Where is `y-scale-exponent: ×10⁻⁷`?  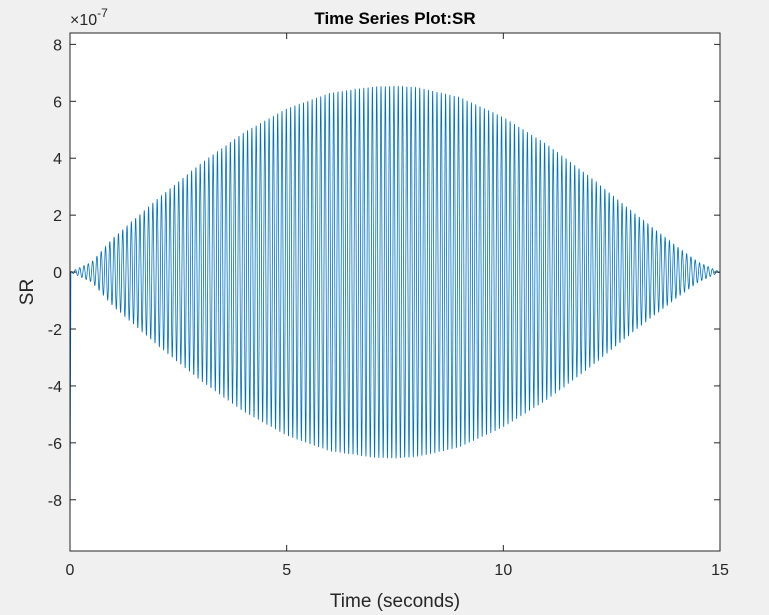
y-scale-exponent: ×10⁻⁷ is located at coordinates (89, 17).